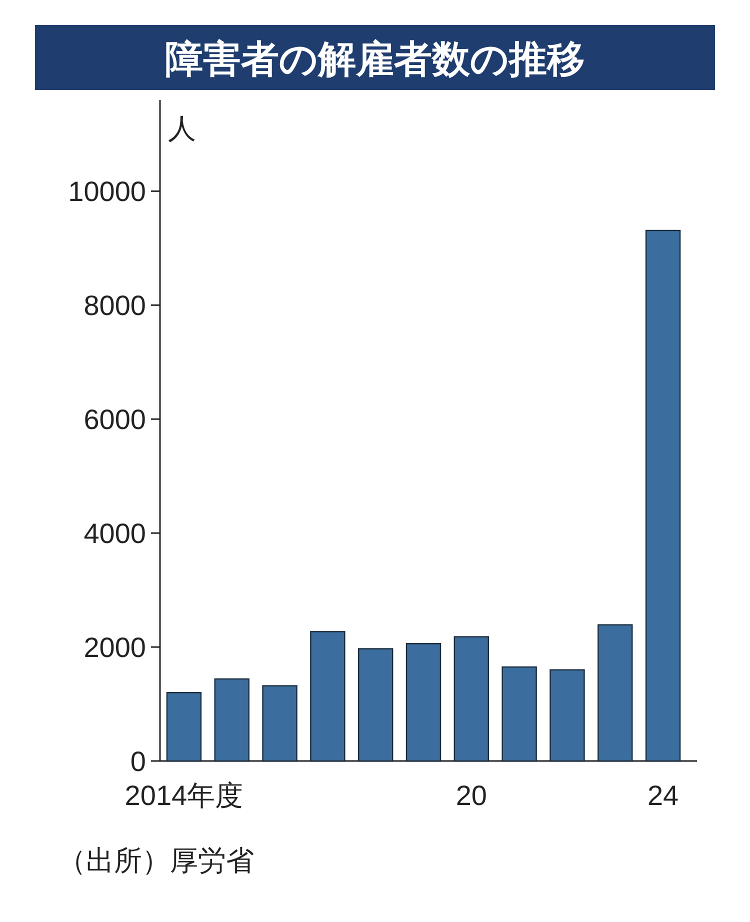  What do you see at coordinates (107, 192) in the screenshot?
I see `y-tick-label: 10000` at bounding box center [107, 192].